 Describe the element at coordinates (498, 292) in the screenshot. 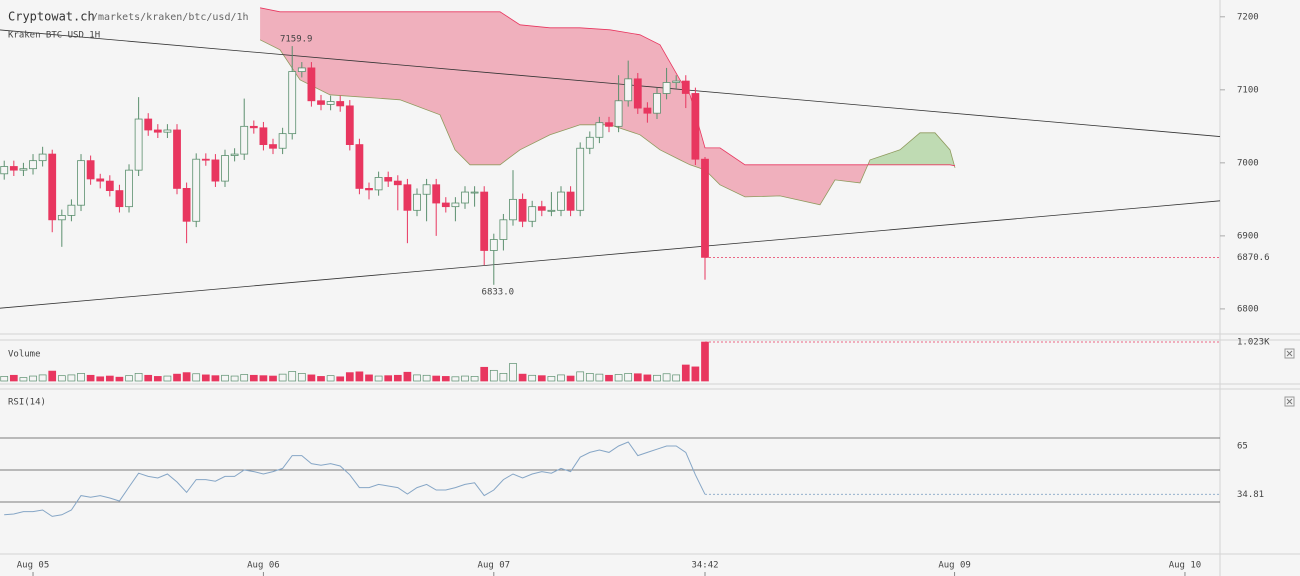

I see `extreme-label: 6833.0` at that location.